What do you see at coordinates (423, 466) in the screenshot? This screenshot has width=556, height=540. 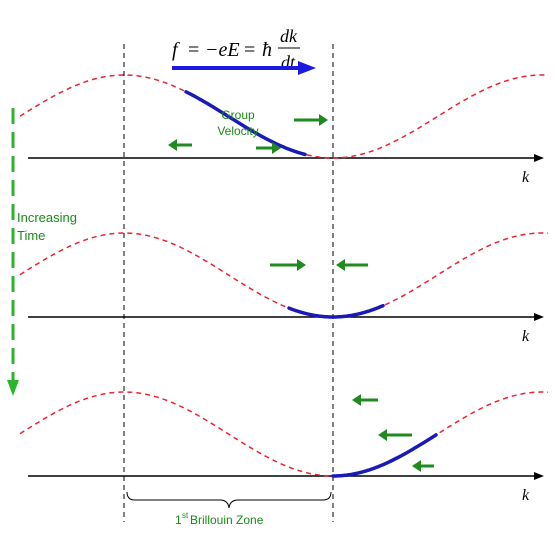 I see `velocity-arrow-3c` at bounding box center [423, 466].